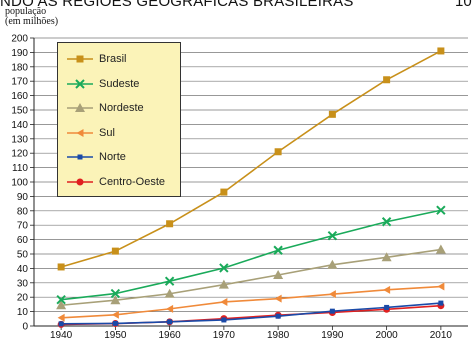 Image resolution: width=476 pixels, height=340 pixels. What do you see at coordinates (113, 59) in the screenshot?
I see `legend-label: Brasil` at bounding box center [113, 59].